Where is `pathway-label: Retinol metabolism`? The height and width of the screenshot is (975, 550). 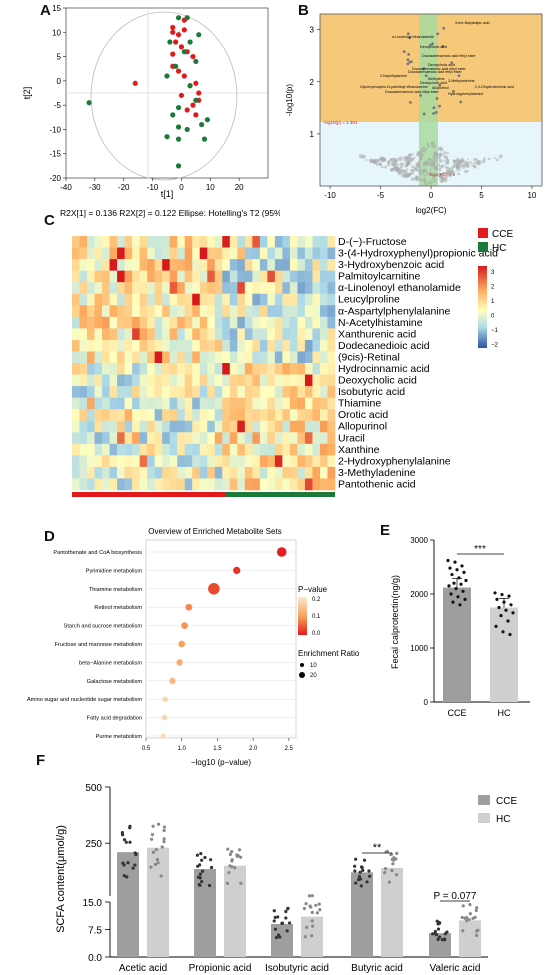 pathway-label: Retinol metabolism is located at coordinates (118, 608).